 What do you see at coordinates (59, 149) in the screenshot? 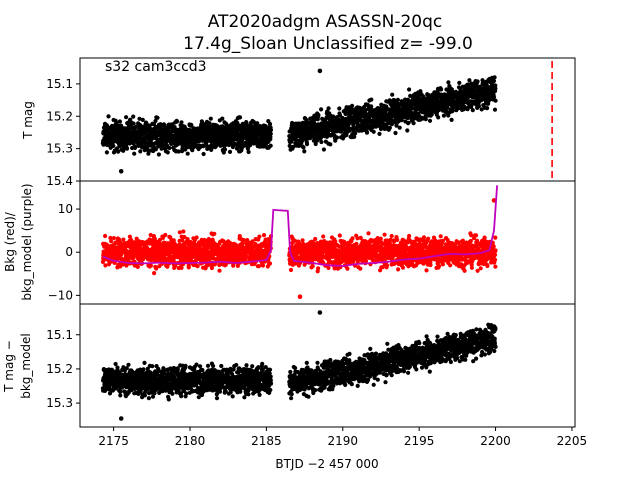
I see `top-y-tick-label: 15.3` at bounding box center [59, 149].